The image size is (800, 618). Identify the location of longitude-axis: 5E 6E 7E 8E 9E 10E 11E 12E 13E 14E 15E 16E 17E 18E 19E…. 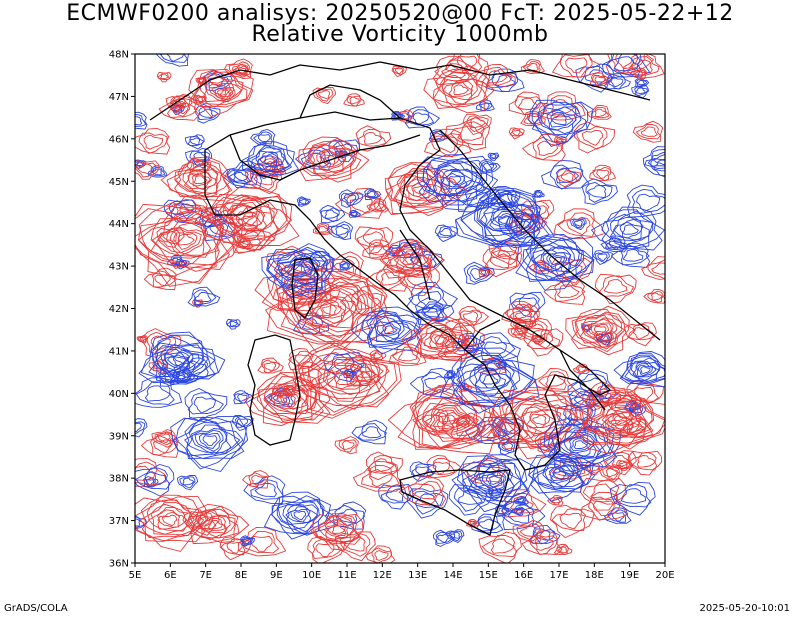
(402, 572).